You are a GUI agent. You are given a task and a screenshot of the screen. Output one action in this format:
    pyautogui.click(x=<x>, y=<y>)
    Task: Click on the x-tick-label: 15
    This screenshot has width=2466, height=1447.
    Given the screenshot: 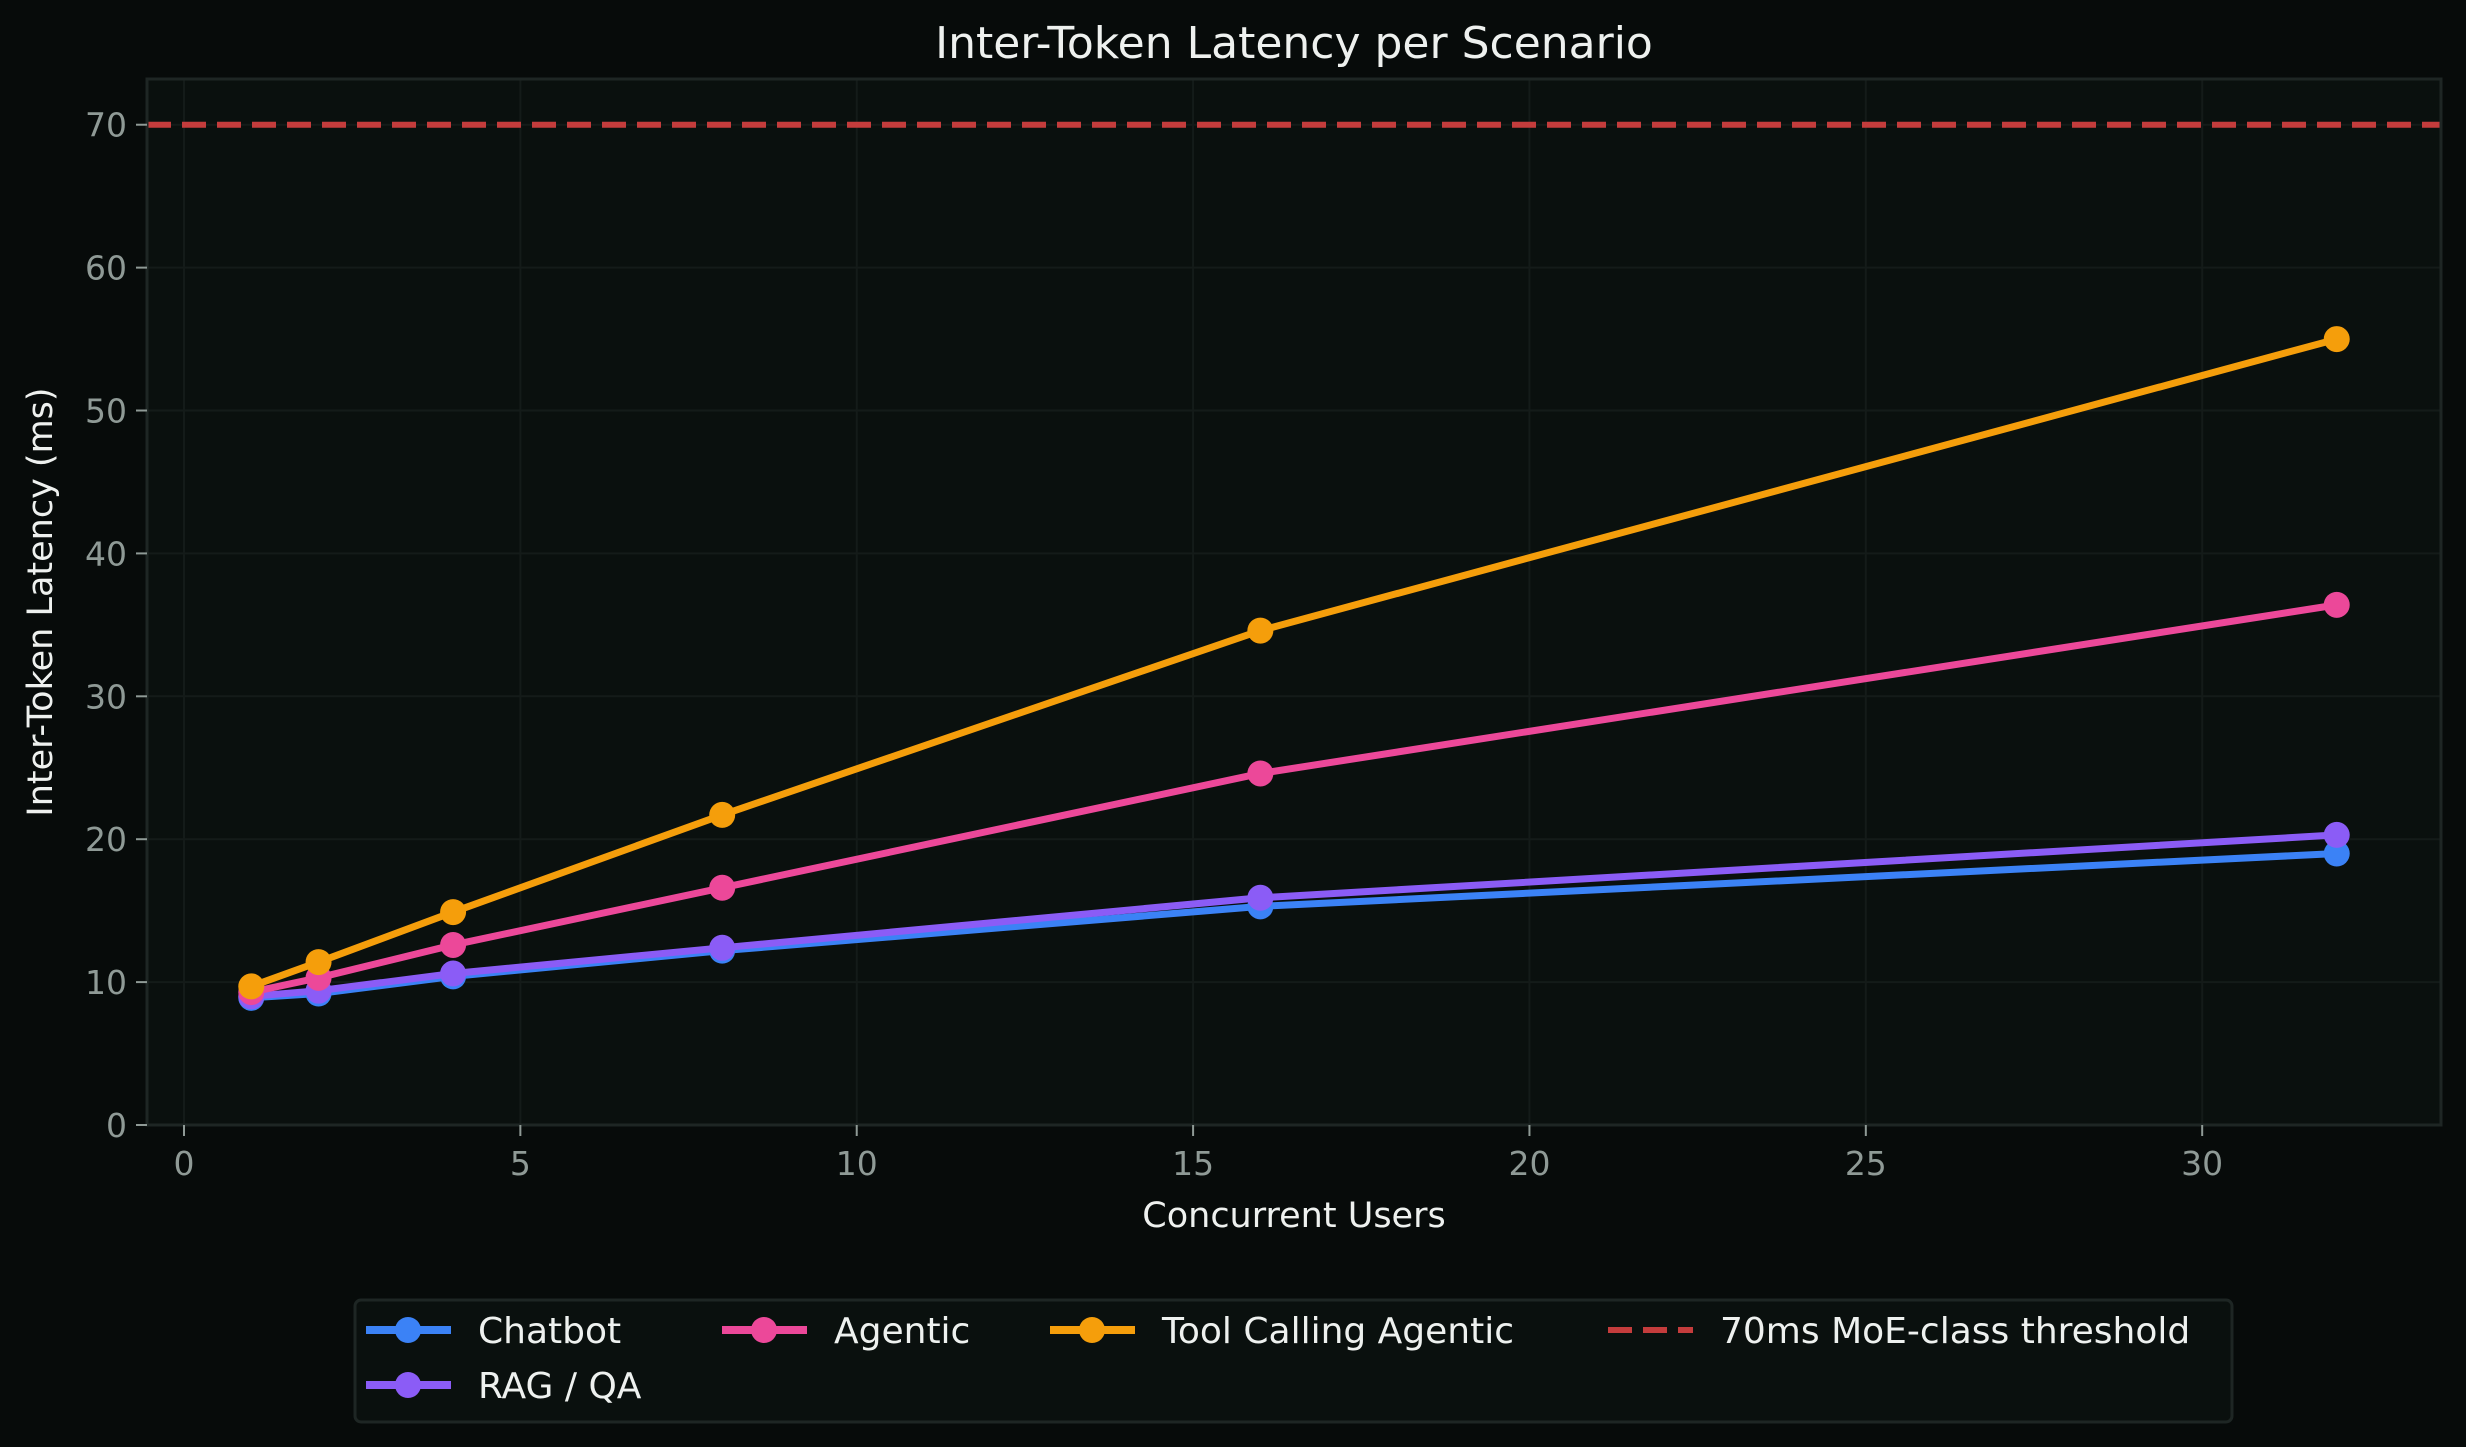 What is the action you would take?
    pyautogui.click(x=1193, y=1163)
    